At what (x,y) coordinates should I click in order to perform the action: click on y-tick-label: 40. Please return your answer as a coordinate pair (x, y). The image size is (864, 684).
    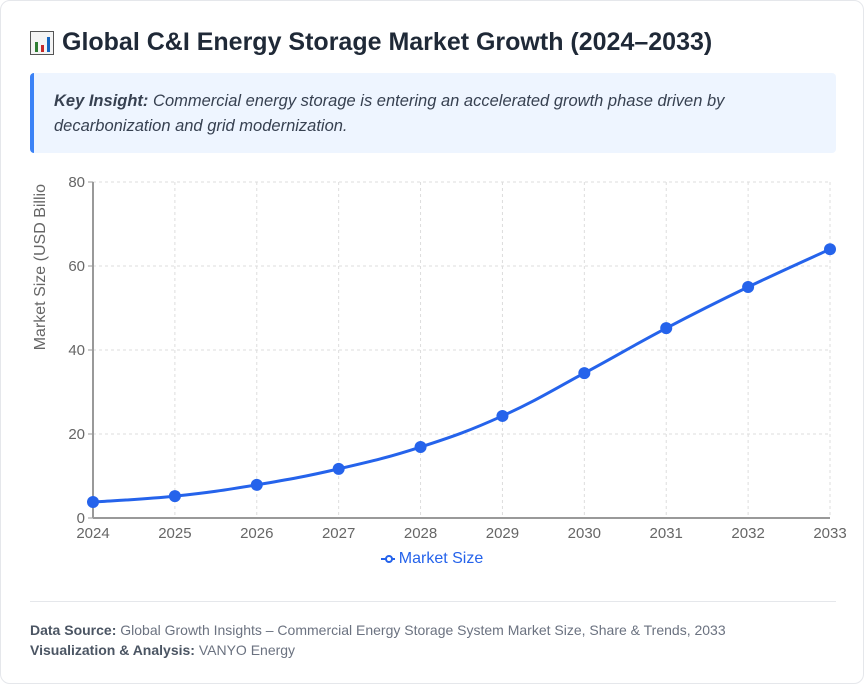
    Looking at the image, I should click on (76, 350).